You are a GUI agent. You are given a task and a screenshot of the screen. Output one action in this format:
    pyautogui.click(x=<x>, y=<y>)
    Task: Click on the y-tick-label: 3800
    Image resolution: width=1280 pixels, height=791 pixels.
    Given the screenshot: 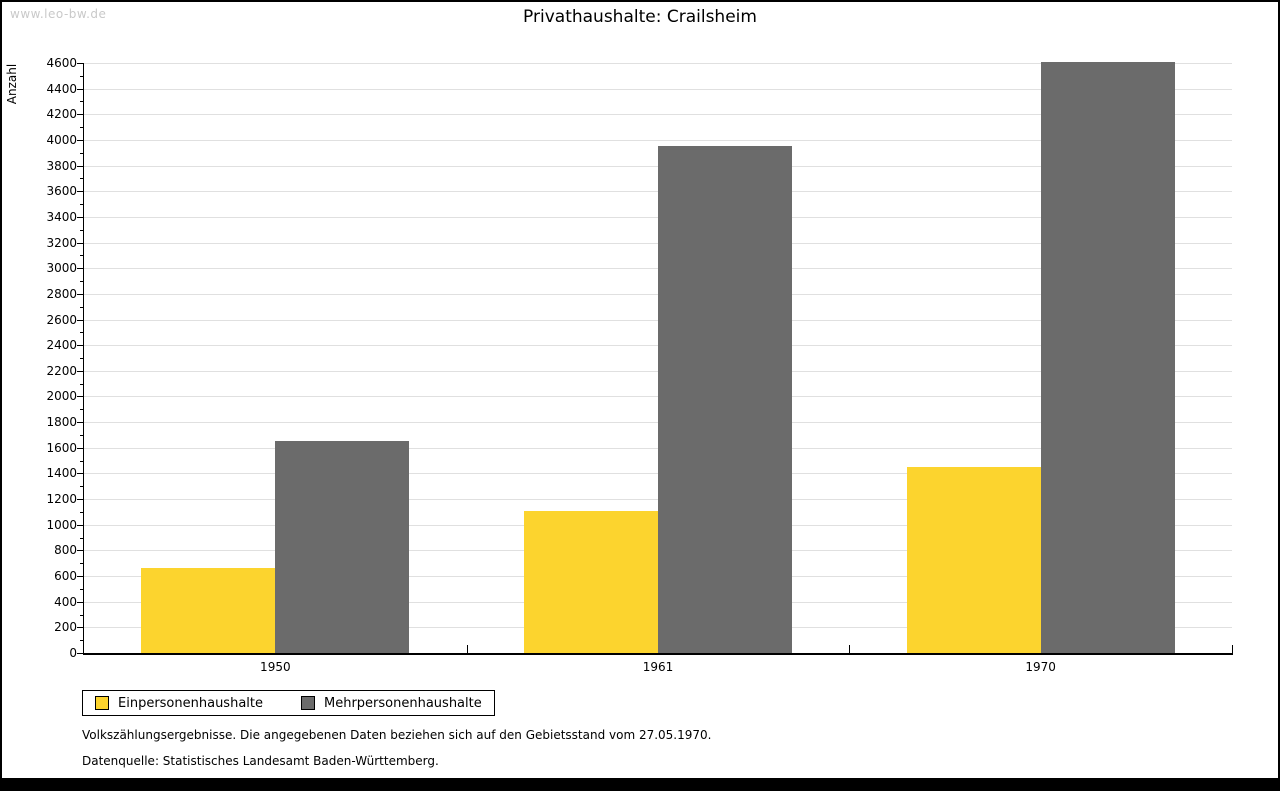 What is the action you would take?
    pyautogui.click(x=61, y=165)
    